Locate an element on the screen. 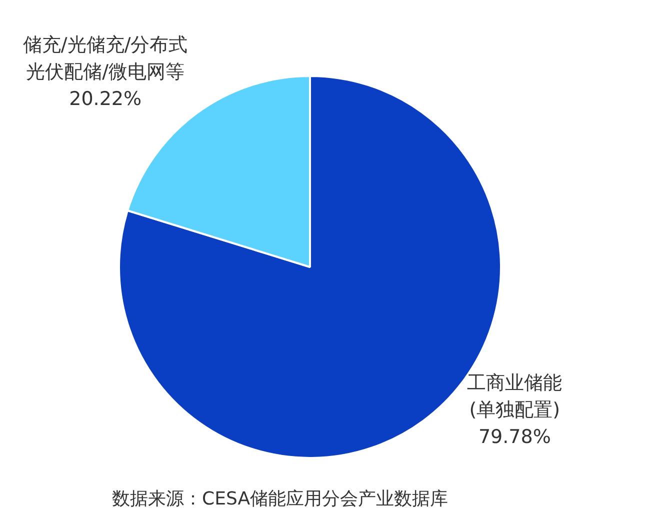  source-note: 数据来源：CESA储能应用分会产业数据库 is located at coordinates (280, 499).